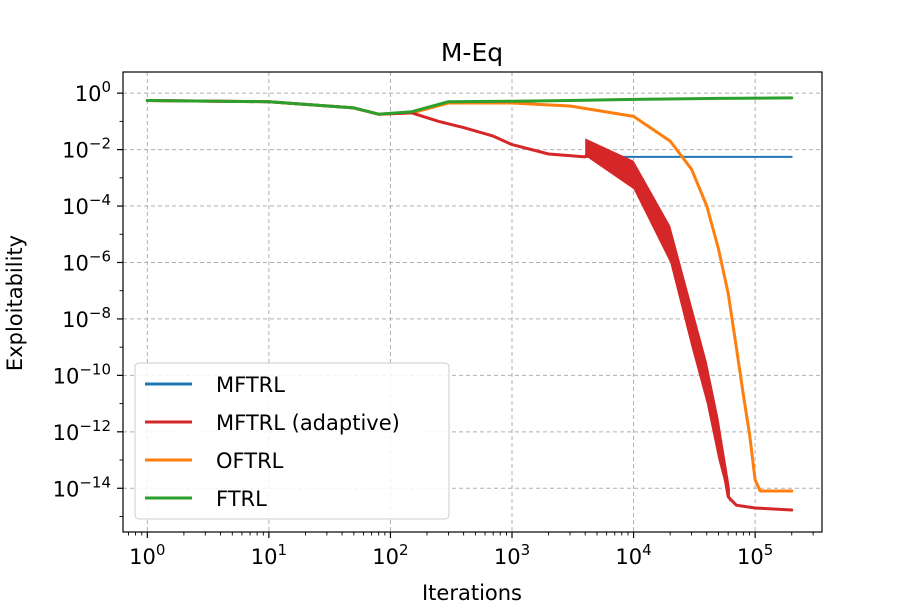  I want to click on y-tick-label: 10⁻⁶, so click(86, 261).